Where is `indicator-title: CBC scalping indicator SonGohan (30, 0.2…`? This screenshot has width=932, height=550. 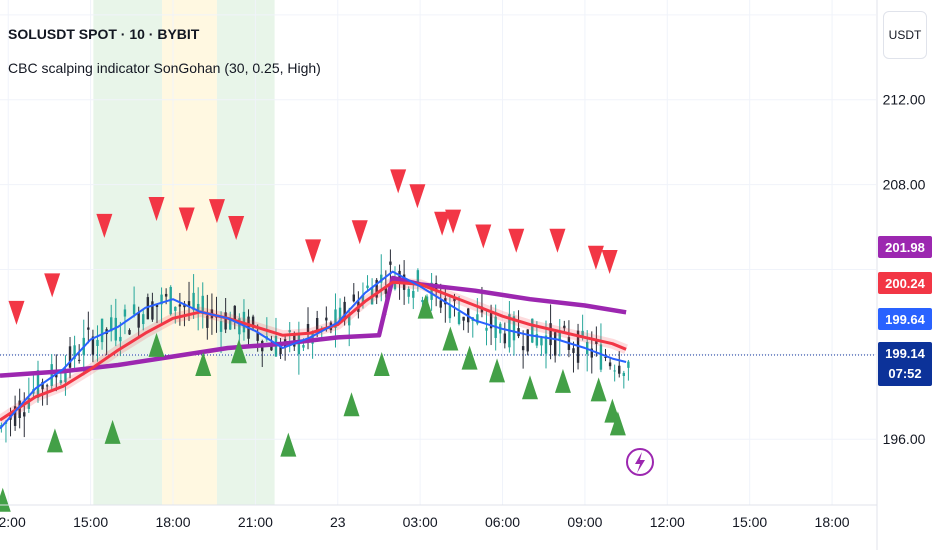 indicator-title: CBC scalping indicator SonGohan (30, 0.2… is located at coordinates (164, 68).